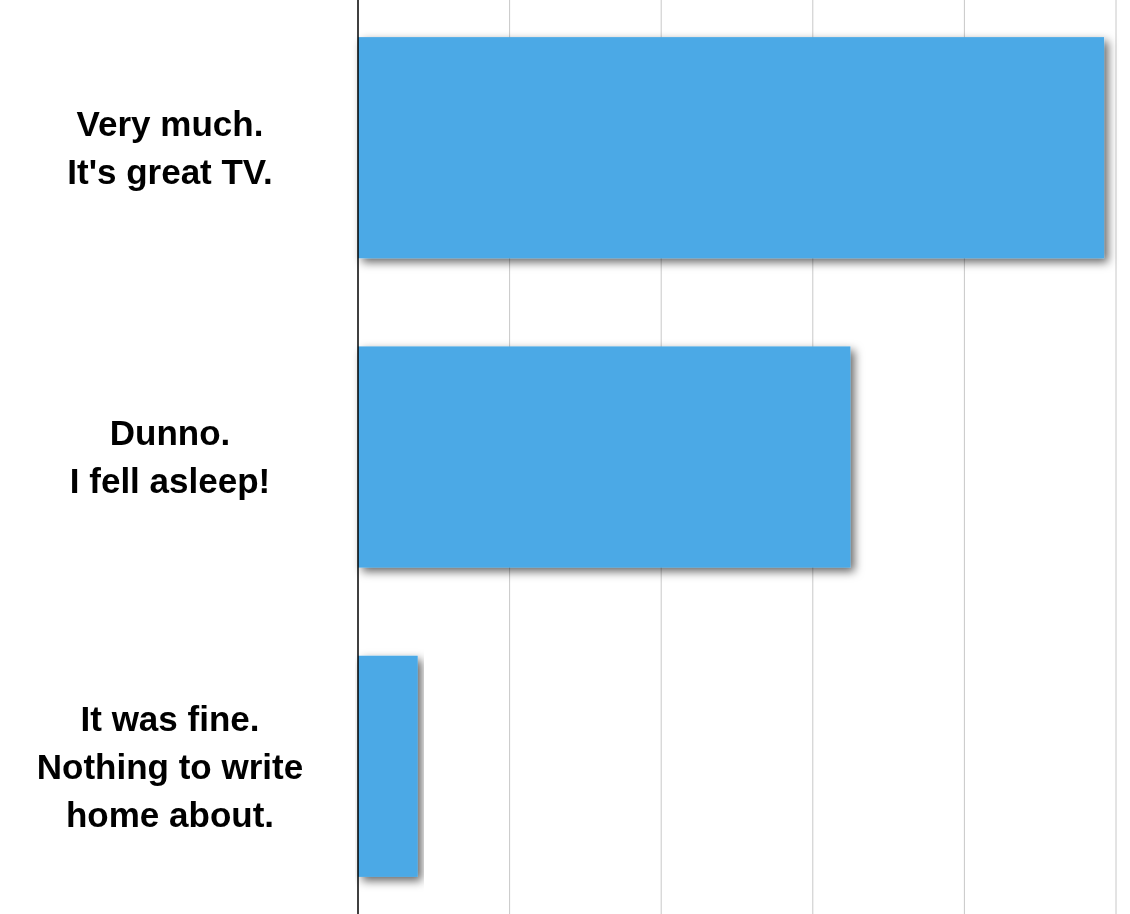  I want to click on y-tick-label: Very much. It's great TV., so click(170, 147).